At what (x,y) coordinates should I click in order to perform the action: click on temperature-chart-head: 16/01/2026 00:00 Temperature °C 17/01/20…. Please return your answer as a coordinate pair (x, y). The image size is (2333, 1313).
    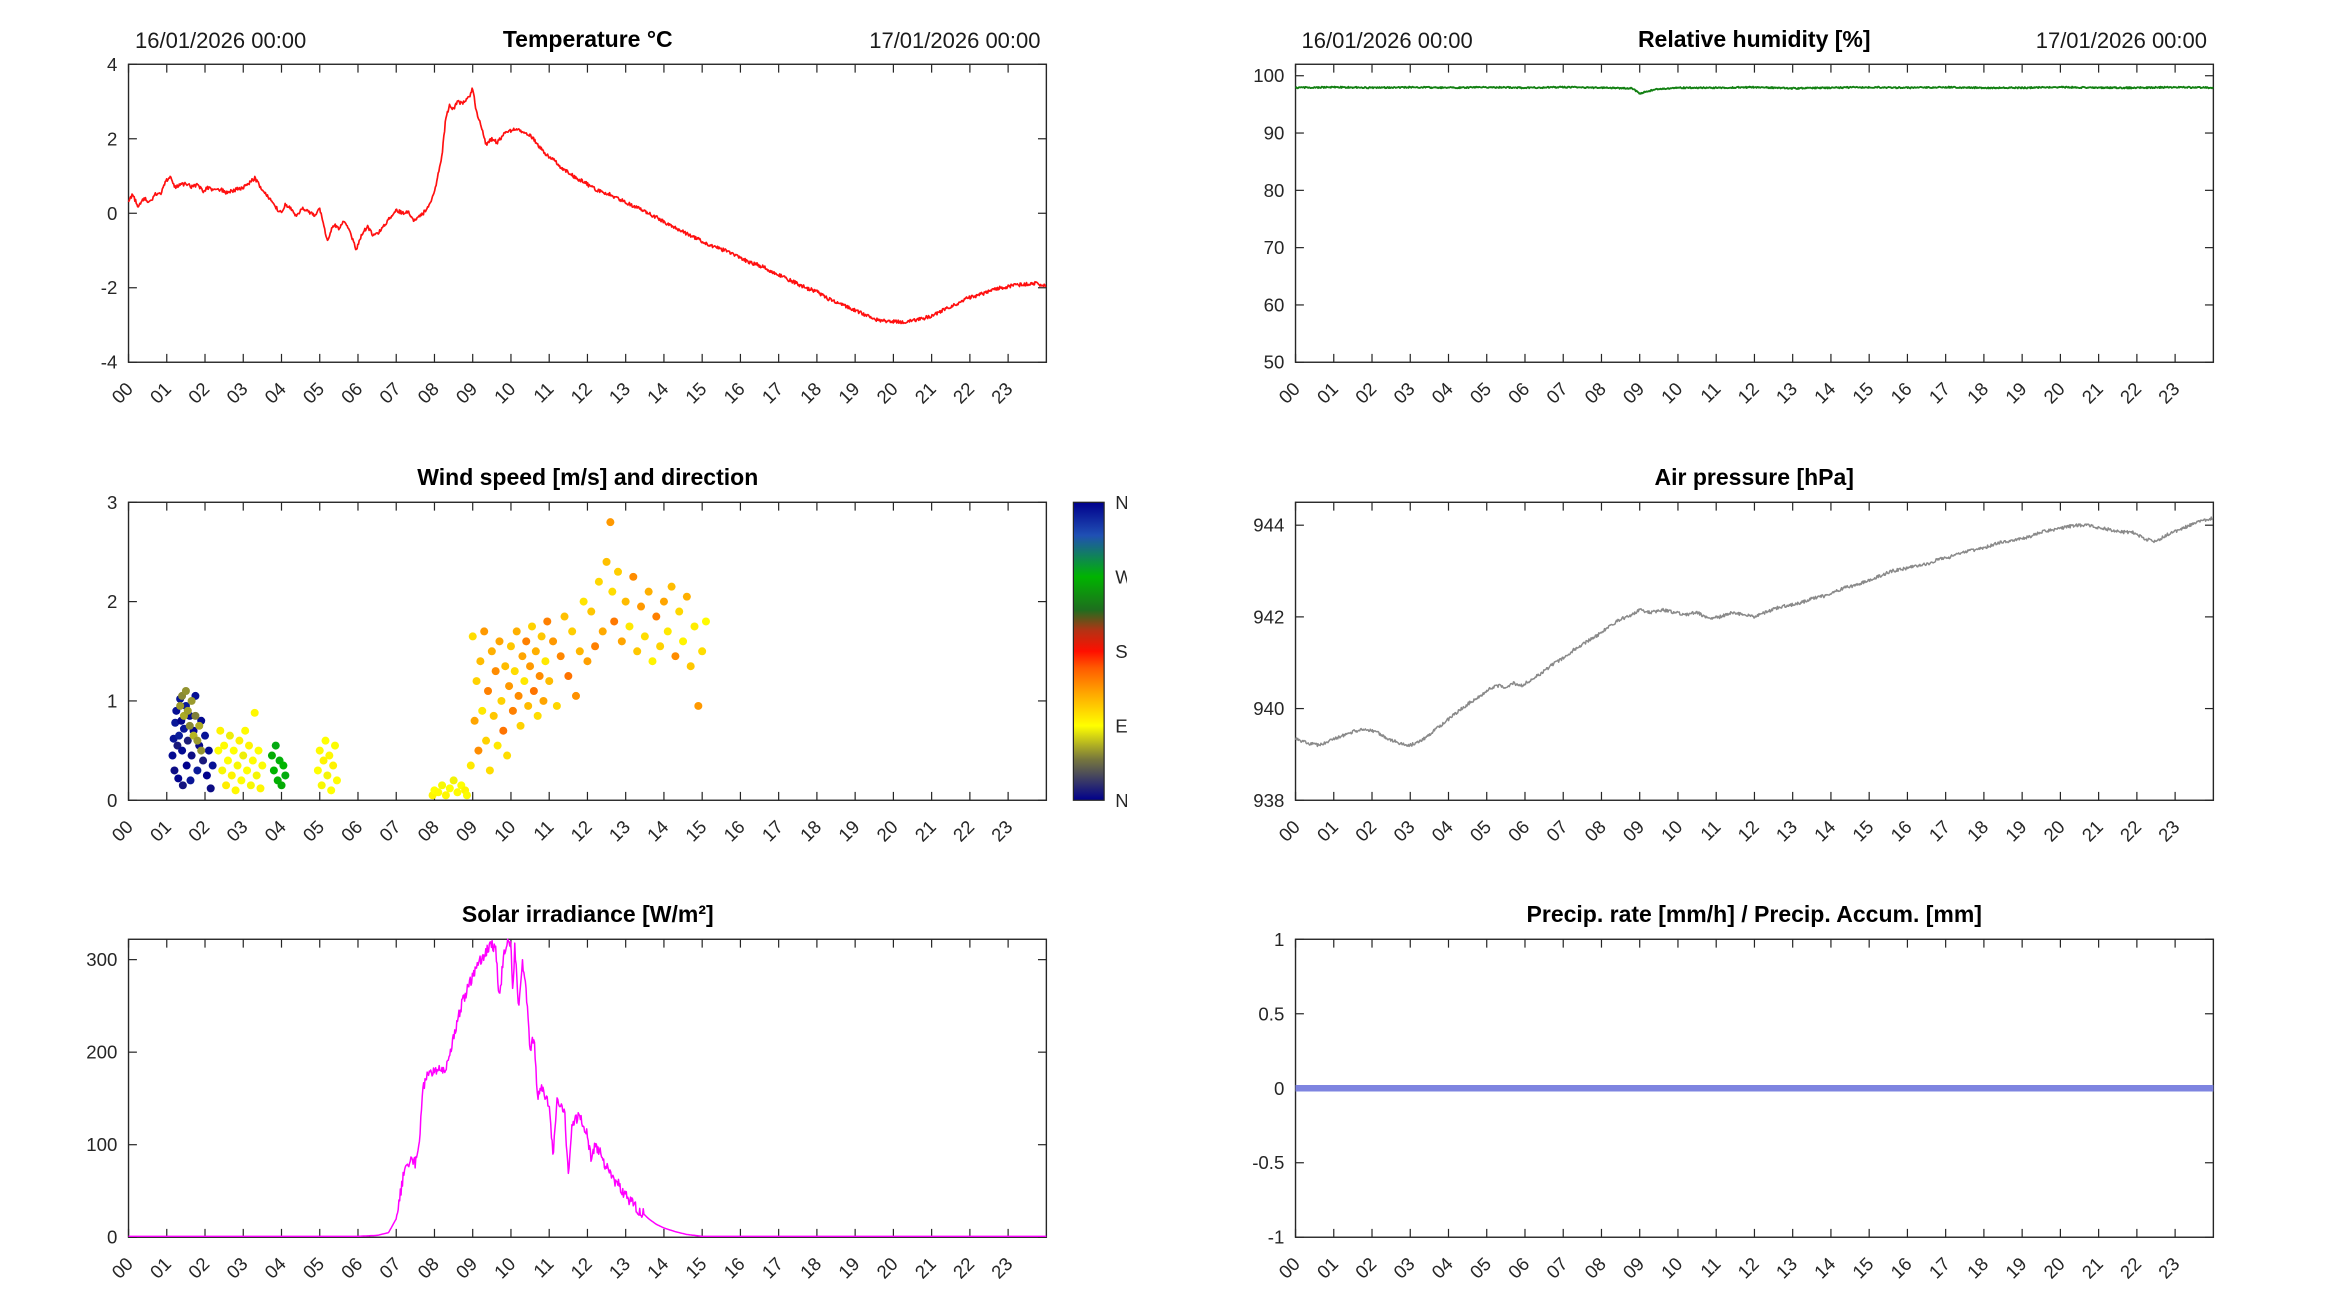
    Looking at the image, I should click on (588, 42).